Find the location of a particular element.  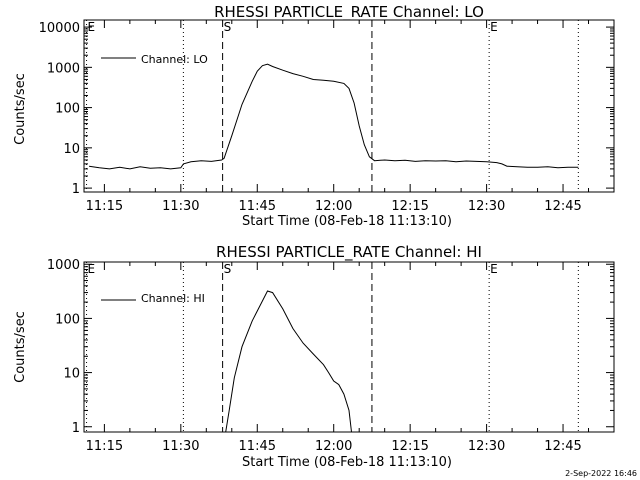

hi-x-tick-label: 12:45 is located at coordinates (562, 446).